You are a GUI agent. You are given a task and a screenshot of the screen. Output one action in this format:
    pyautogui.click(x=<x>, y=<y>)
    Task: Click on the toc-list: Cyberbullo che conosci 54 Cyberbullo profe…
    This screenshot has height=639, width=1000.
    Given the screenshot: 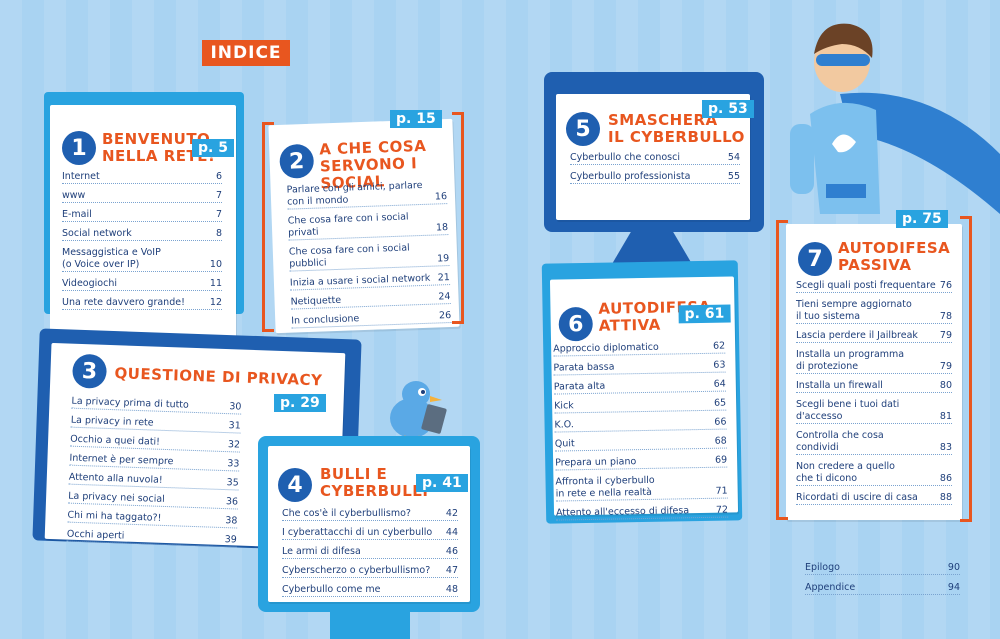 What is the action you would take?
    pyautogui.click(x=655, y=171)
    